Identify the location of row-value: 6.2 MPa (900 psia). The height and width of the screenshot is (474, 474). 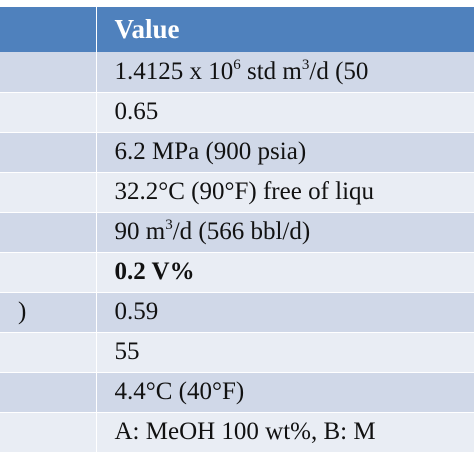
(285, 152).